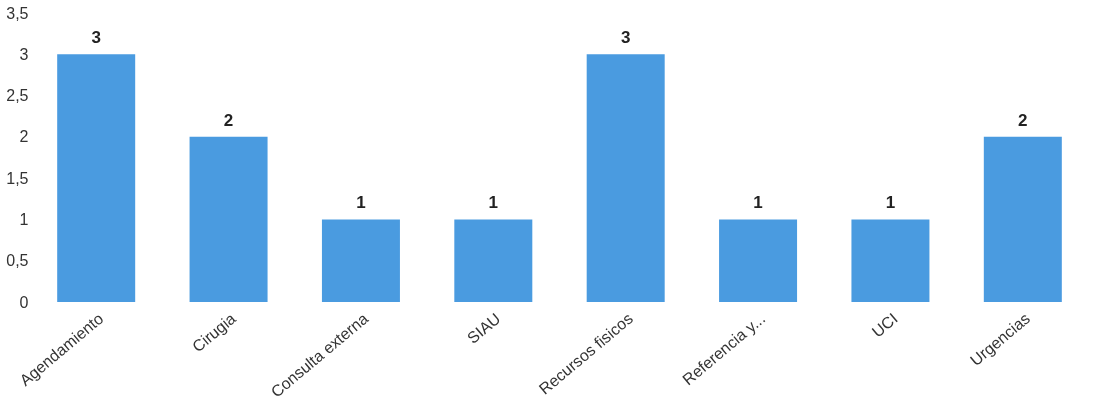 This screenshot has width=1094, height=406. What do you see at coordinates (24, 219) in the screenshot?
I see `y-tick-label: 1` at bounding box center [24, 219].